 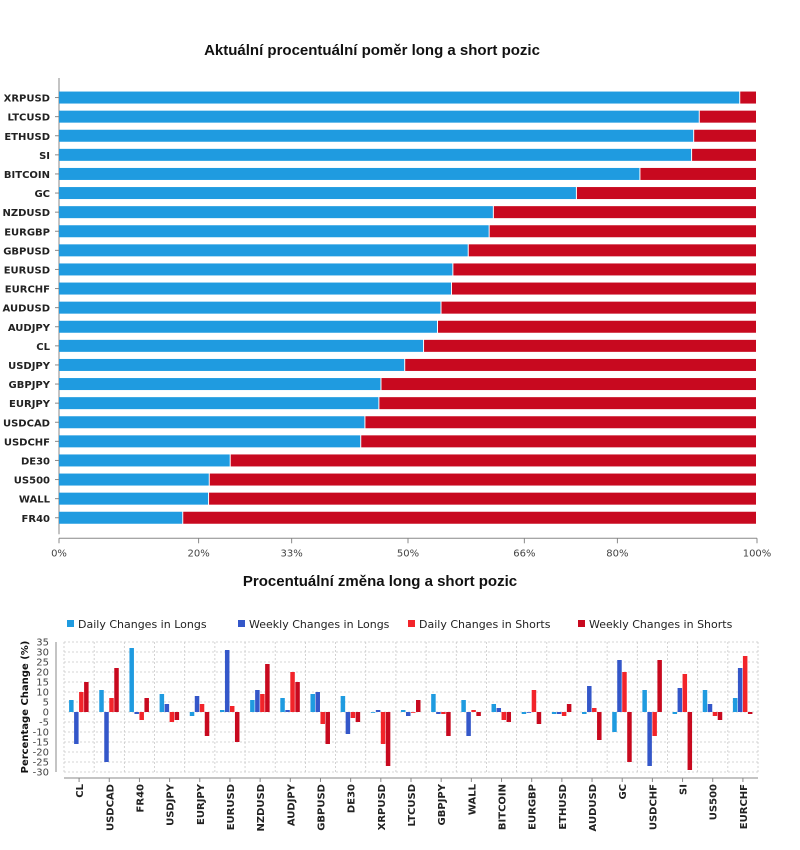 I want to click on bar-short-SI, so click(x=724, y=154).